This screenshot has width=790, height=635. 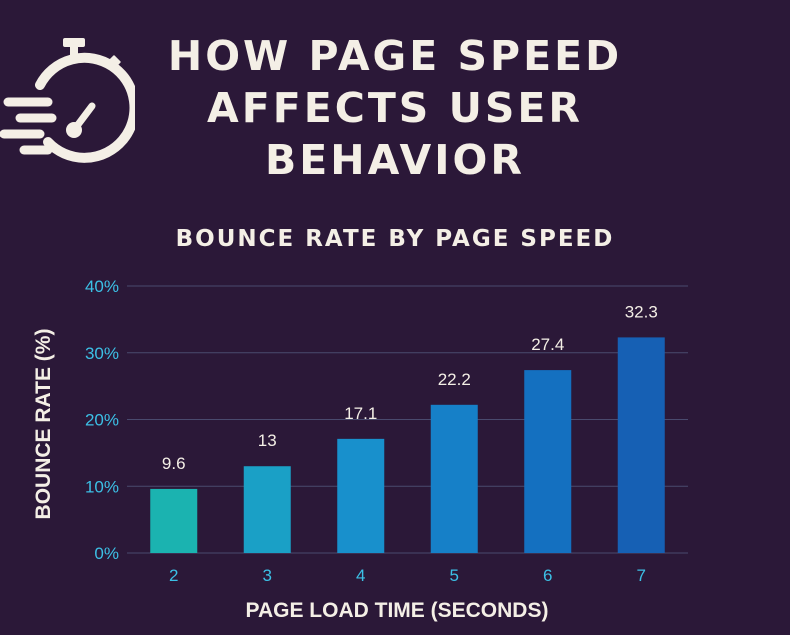 What do you see at coordinates (67, 100) in the screenshot?
I see `stopwatch-speed-icon` at bounding box center [67, 100].